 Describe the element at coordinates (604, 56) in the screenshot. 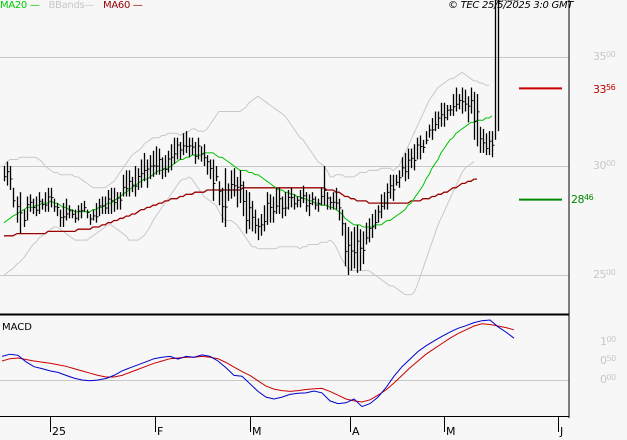

I see `price-tick-label: 3500` at that location.